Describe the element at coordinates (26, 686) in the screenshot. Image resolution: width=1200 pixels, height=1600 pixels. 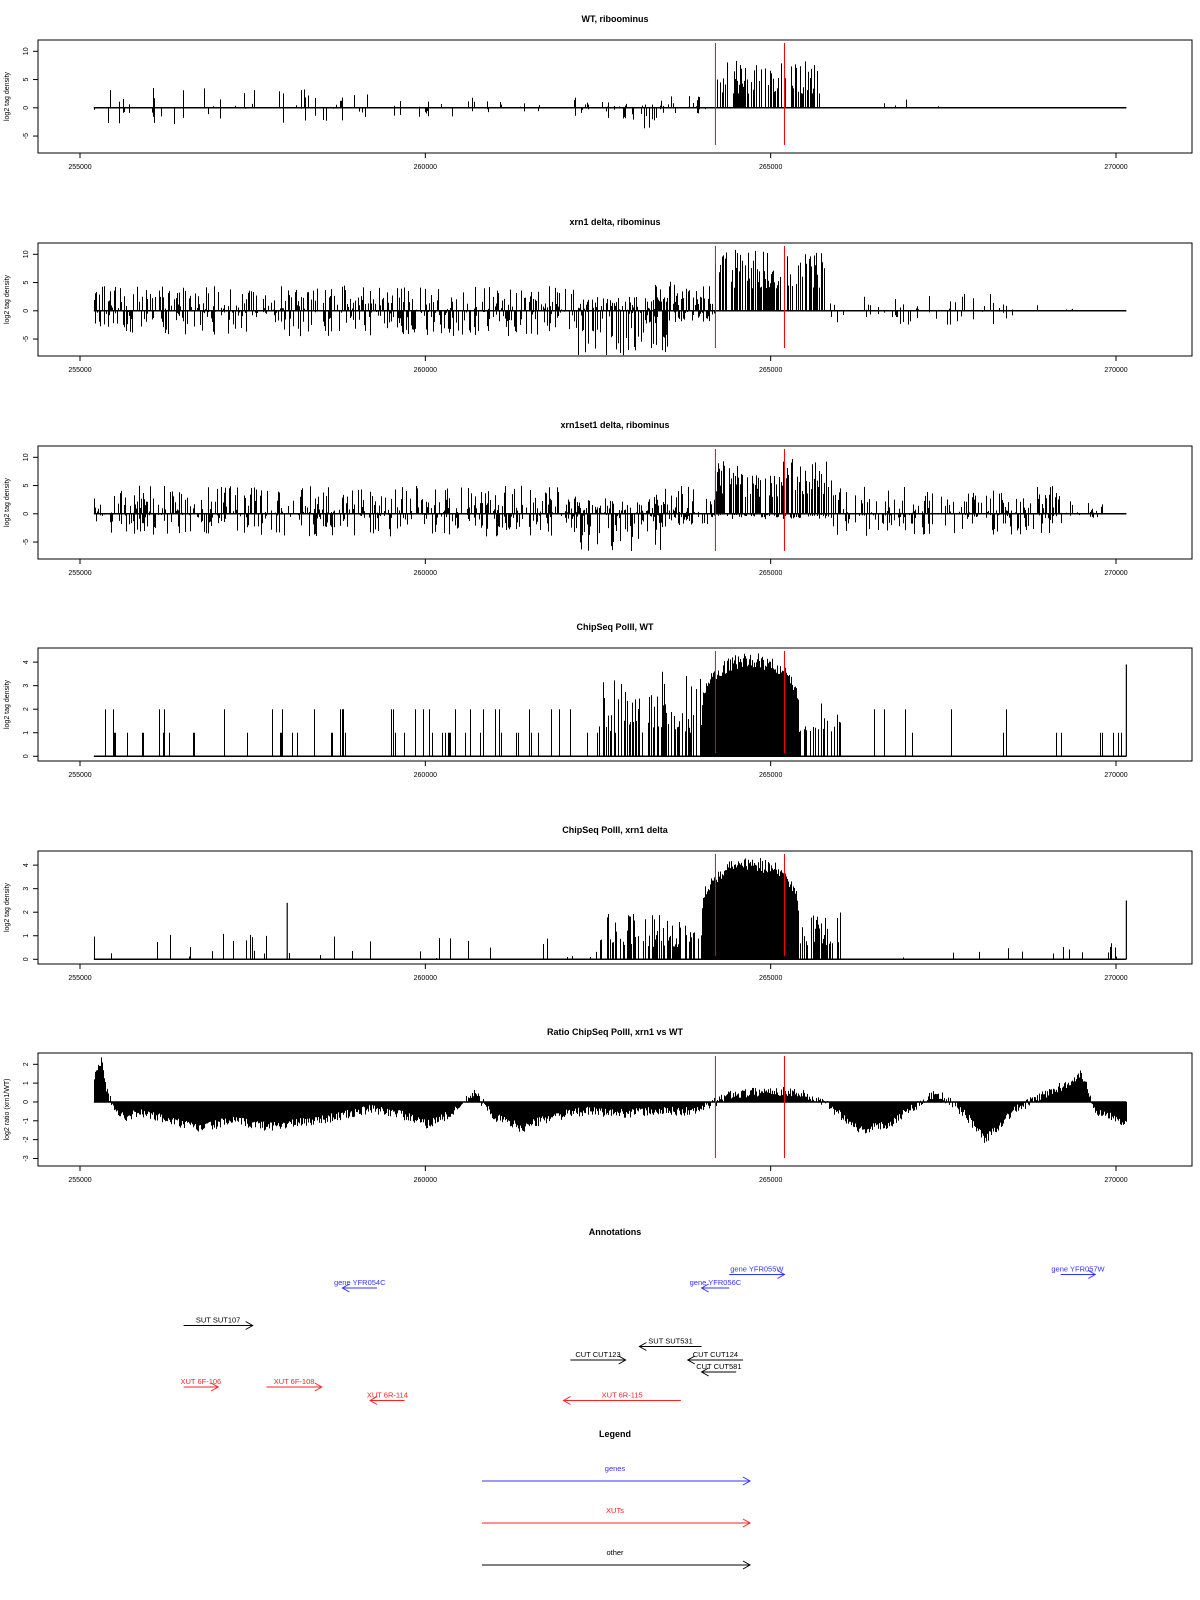
I see `y-tick-label: 3` at that location.